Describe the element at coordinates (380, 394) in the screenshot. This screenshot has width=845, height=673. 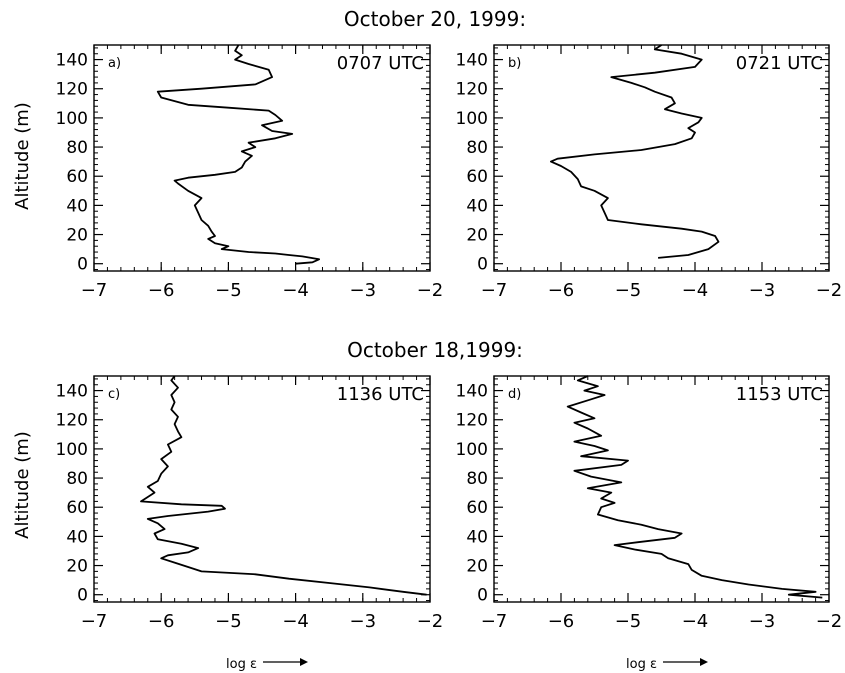
I see `time-label: 1136 UTC` at that location.